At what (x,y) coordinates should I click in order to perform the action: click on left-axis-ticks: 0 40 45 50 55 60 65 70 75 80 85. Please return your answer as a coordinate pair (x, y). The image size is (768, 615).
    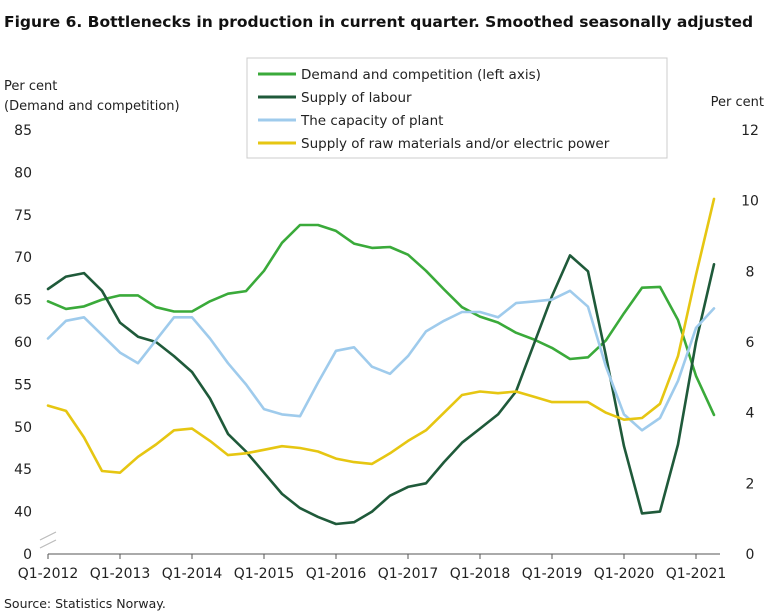
    Looking at the image, I should click on (23, 343).